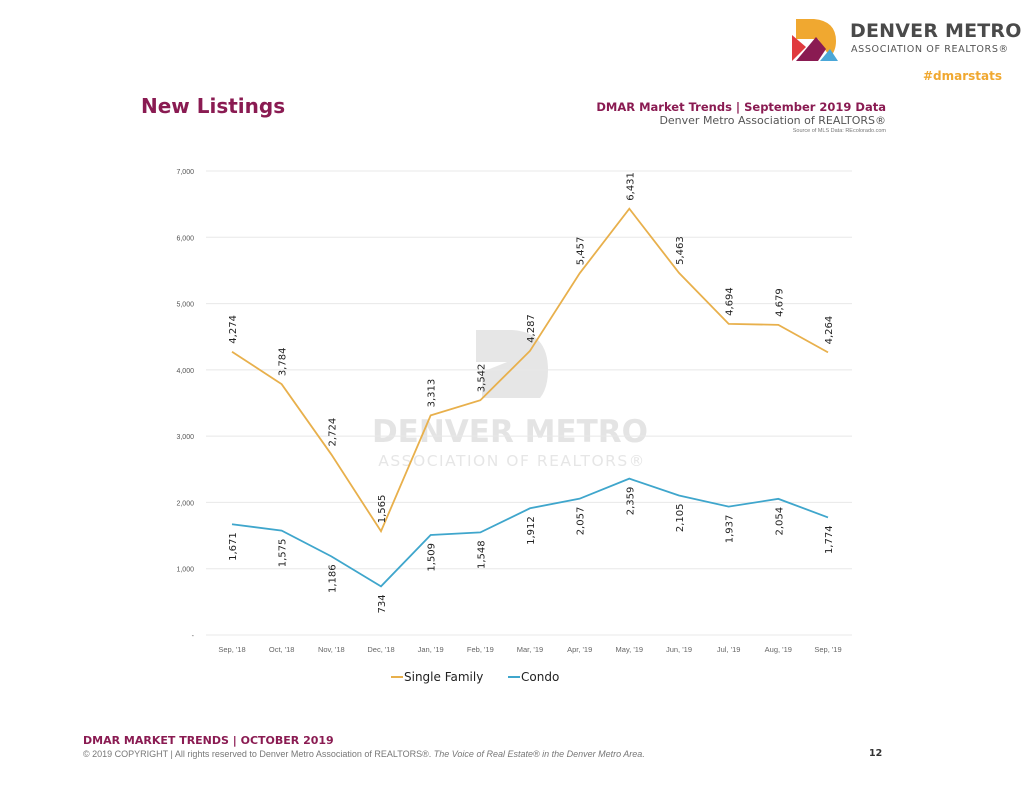 The width and height of the screenshot is (1024, 791). Describe the element at coordinates (829, 330) in the screenshot. I see `data-label: 4,264` at that location.